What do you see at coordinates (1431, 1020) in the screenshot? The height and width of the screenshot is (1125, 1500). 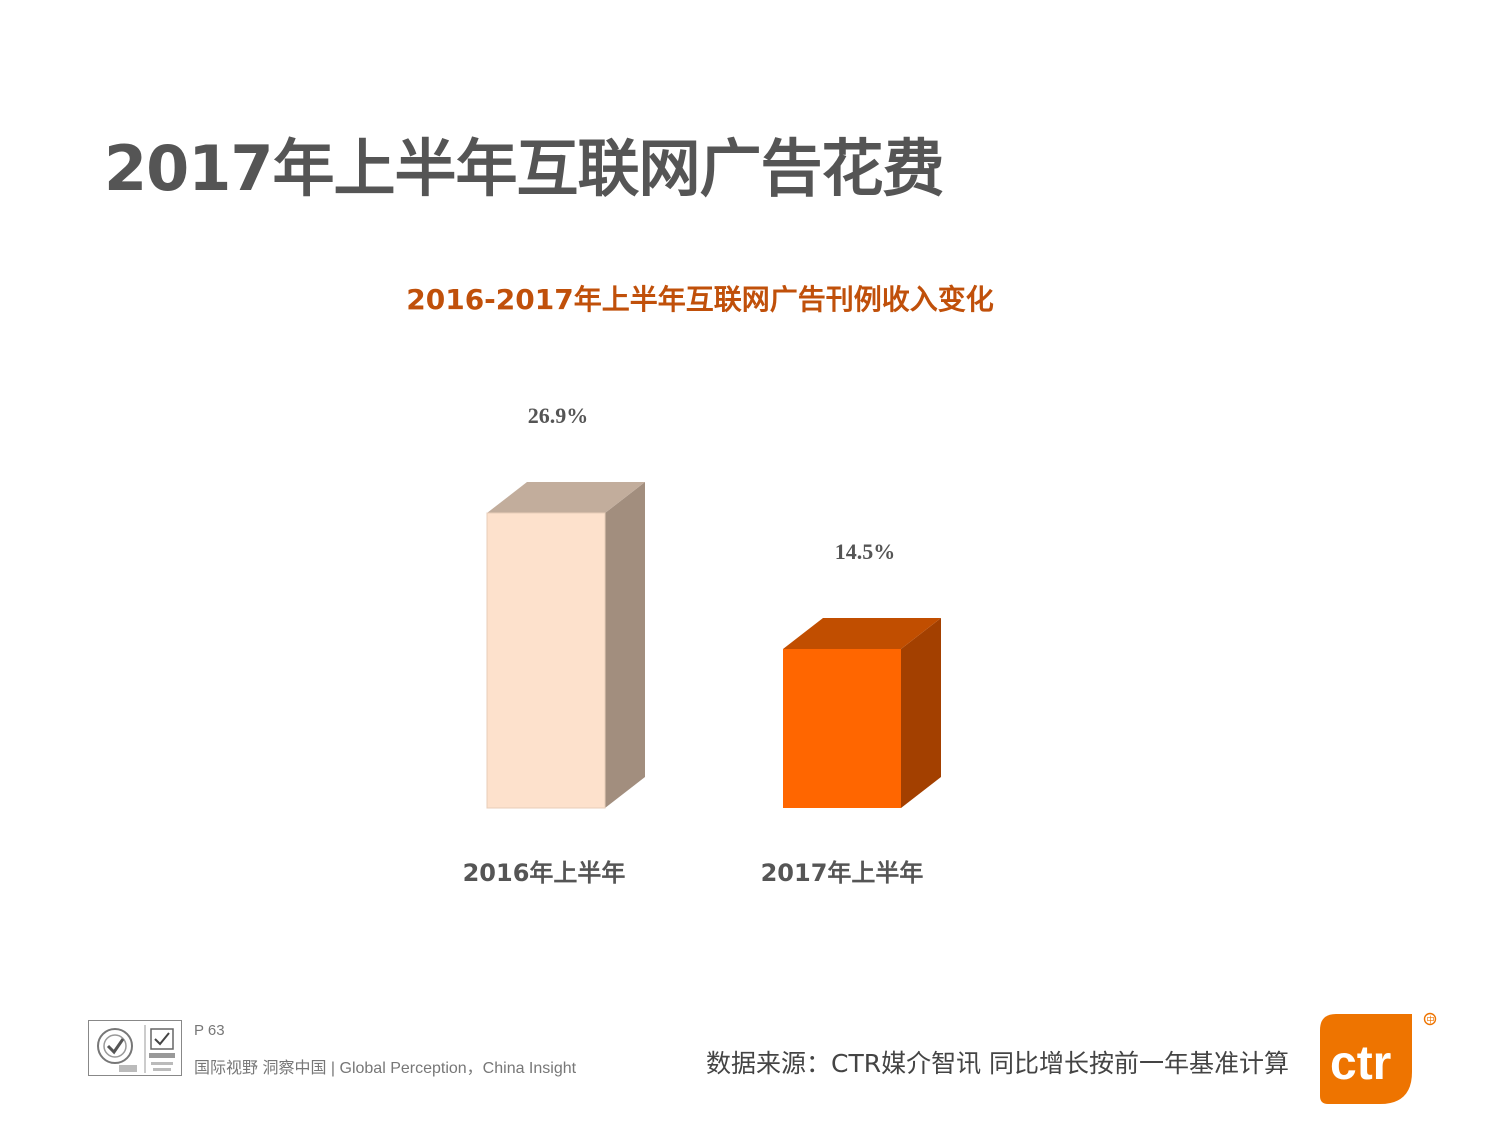 I see `svg-text: 中` at bounding box center [1431, 1020].